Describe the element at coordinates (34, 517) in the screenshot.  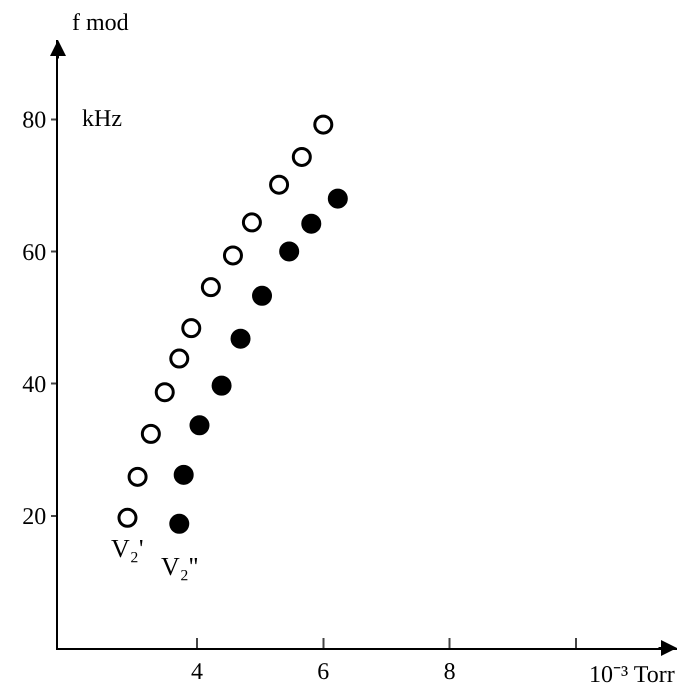
I see `y-tick-label: 20` at that location.